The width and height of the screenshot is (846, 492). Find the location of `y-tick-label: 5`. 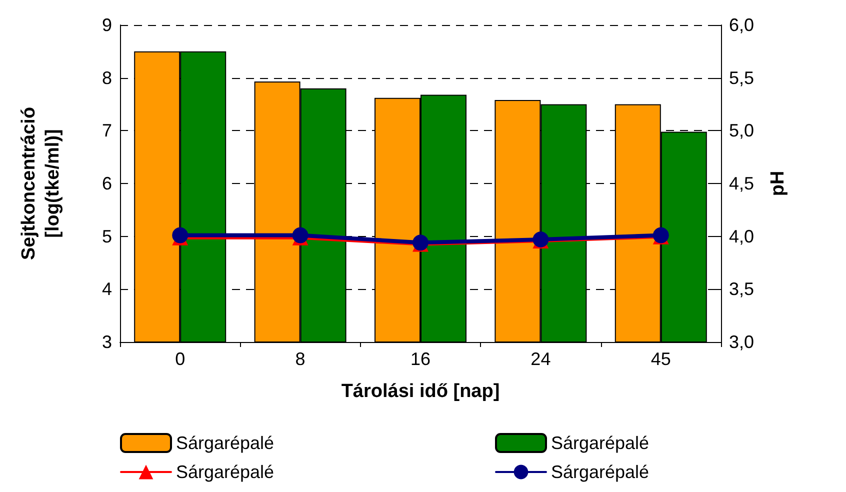

y-tick-label: 5 is located at coordinates (107, 236).